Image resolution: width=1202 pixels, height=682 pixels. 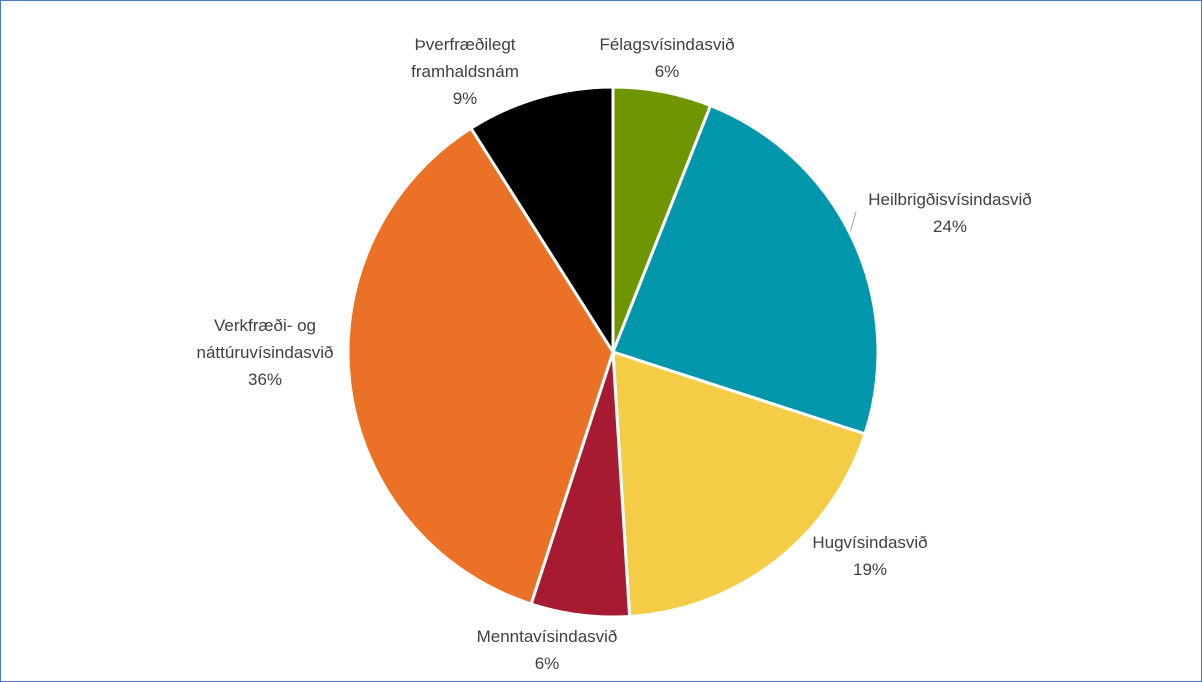 I want to click on slice-label: Hugvísindasvið 19%, so click(x=870, y=556).